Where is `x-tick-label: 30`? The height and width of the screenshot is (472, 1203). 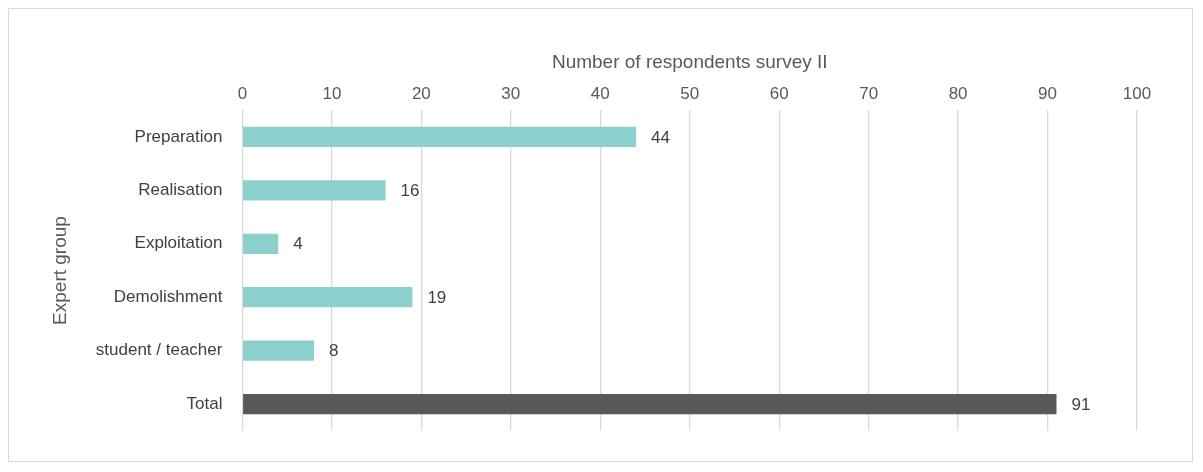 x-tick-label: 30 is located at coordinates (511, 93).